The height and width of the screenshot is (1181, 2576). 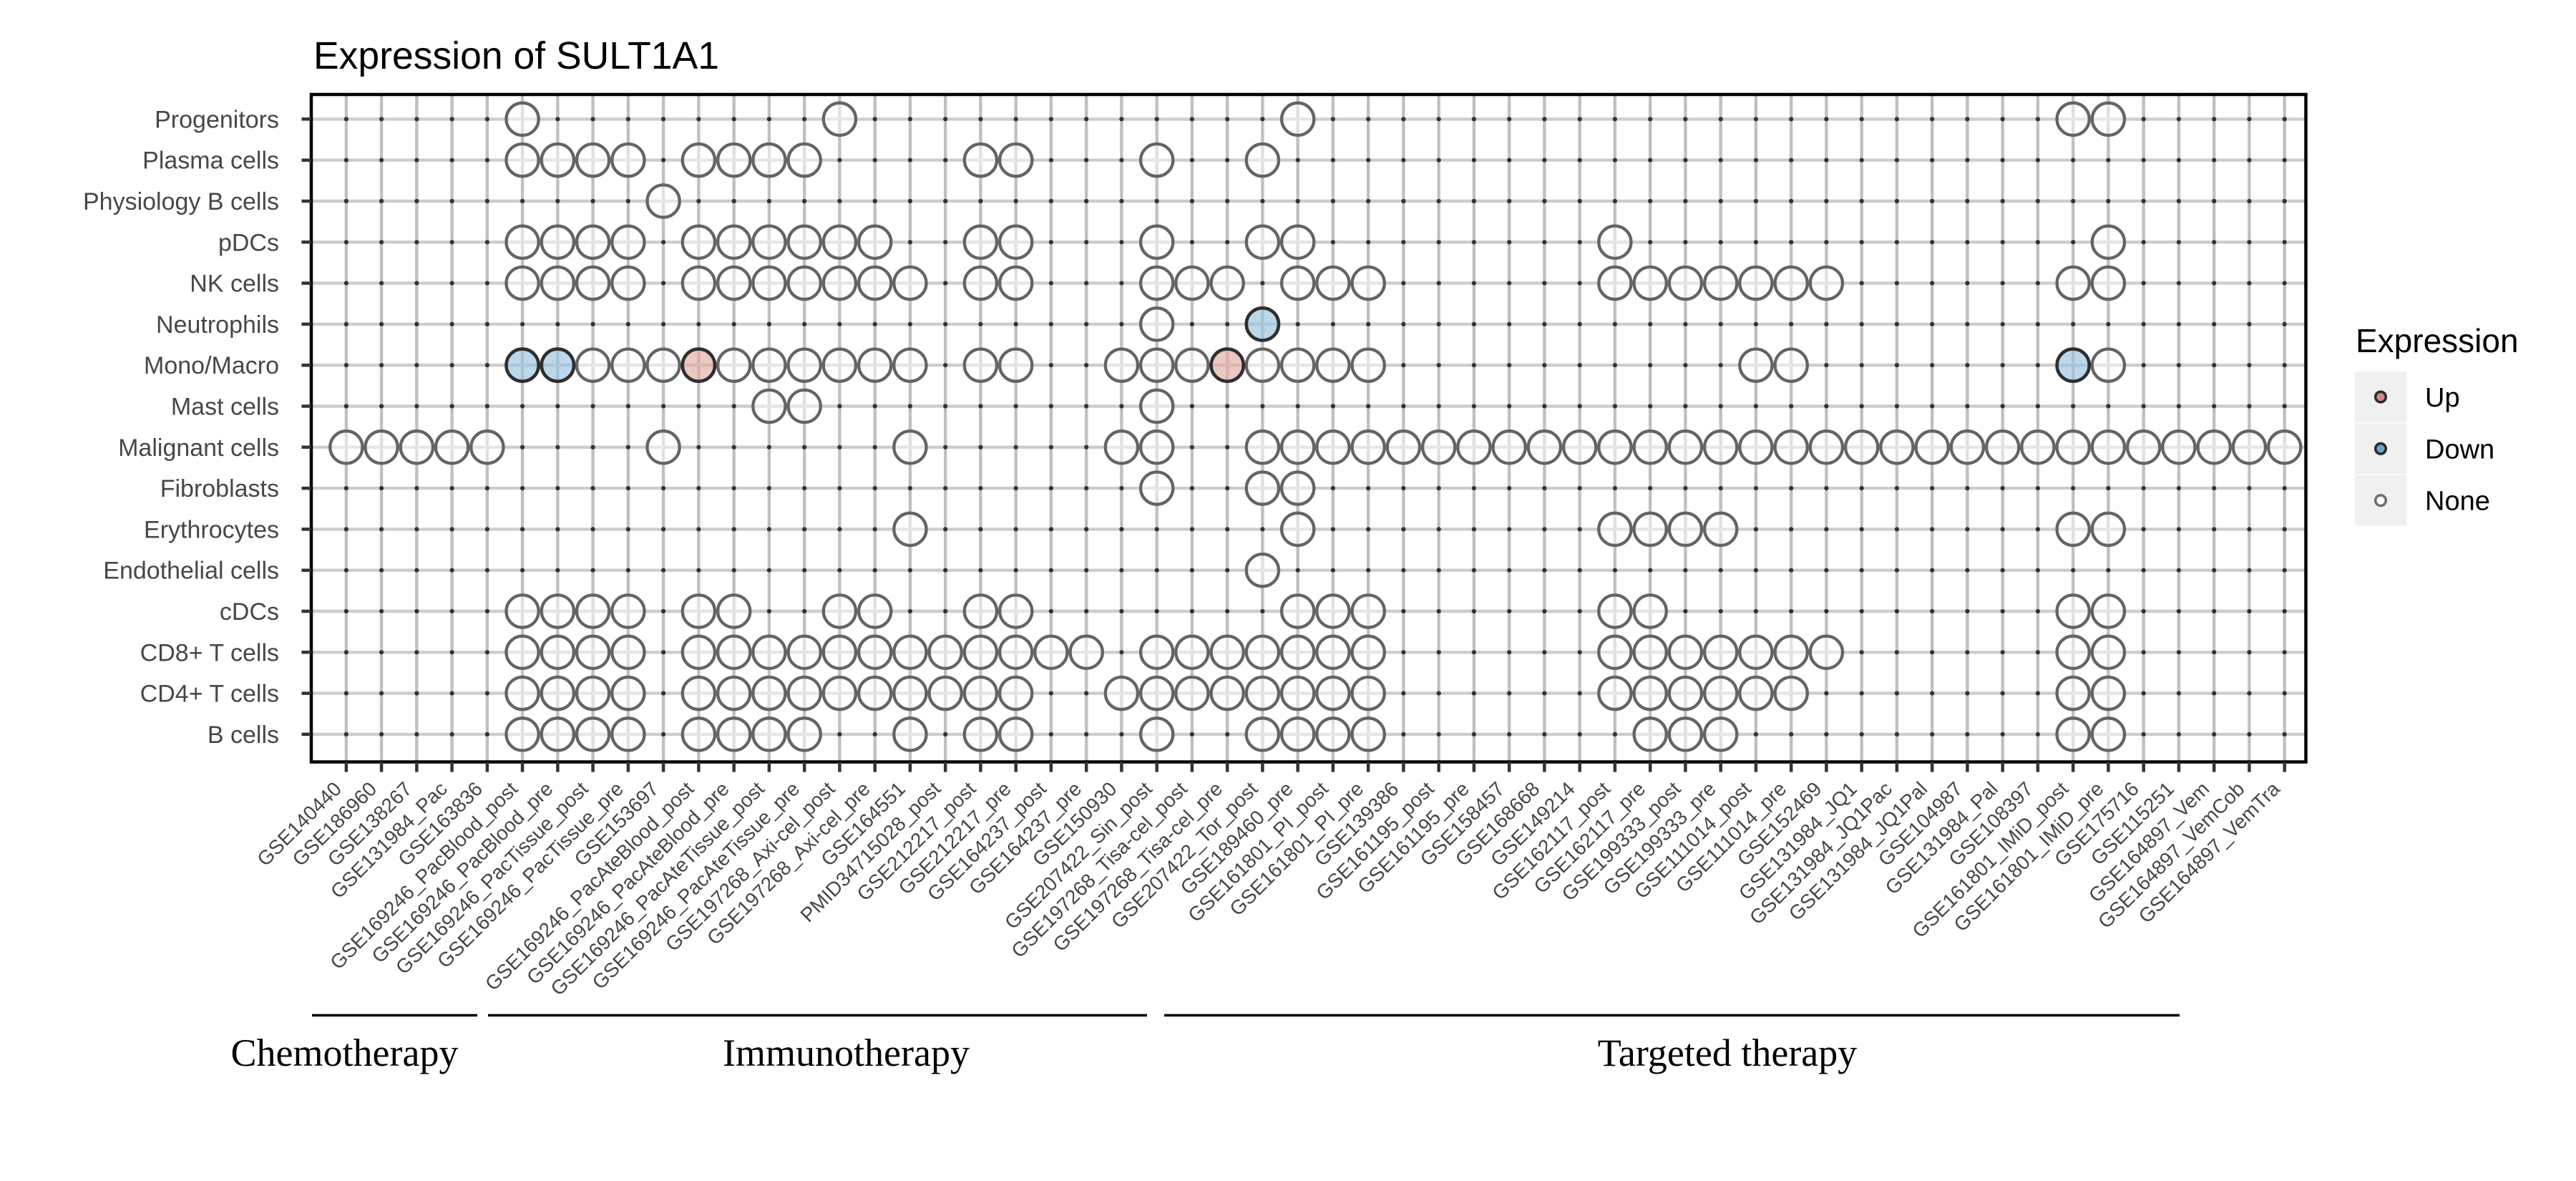 I want to click on svg-text: Neutrophils, so click(x=217, y=325).